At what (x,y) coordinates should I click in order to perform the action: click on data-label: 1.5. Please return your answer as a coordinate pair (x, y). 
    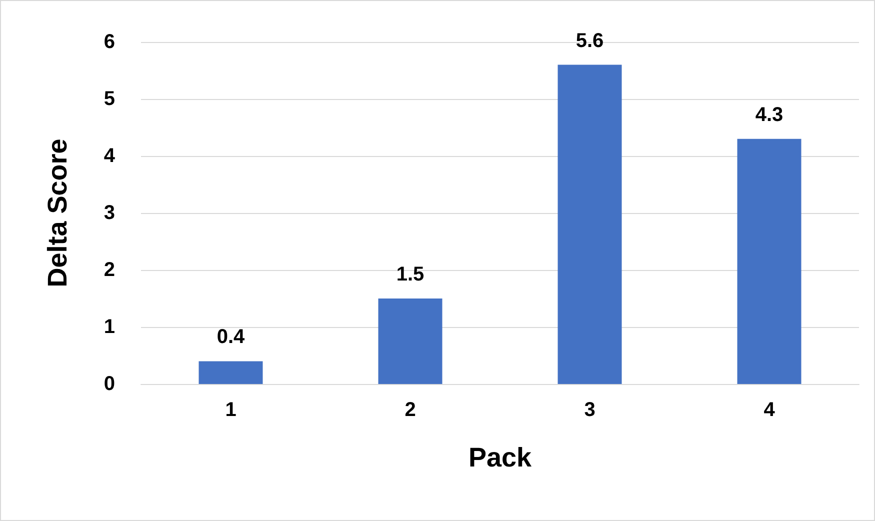
    Looking at the image, I should click on (410, 275).